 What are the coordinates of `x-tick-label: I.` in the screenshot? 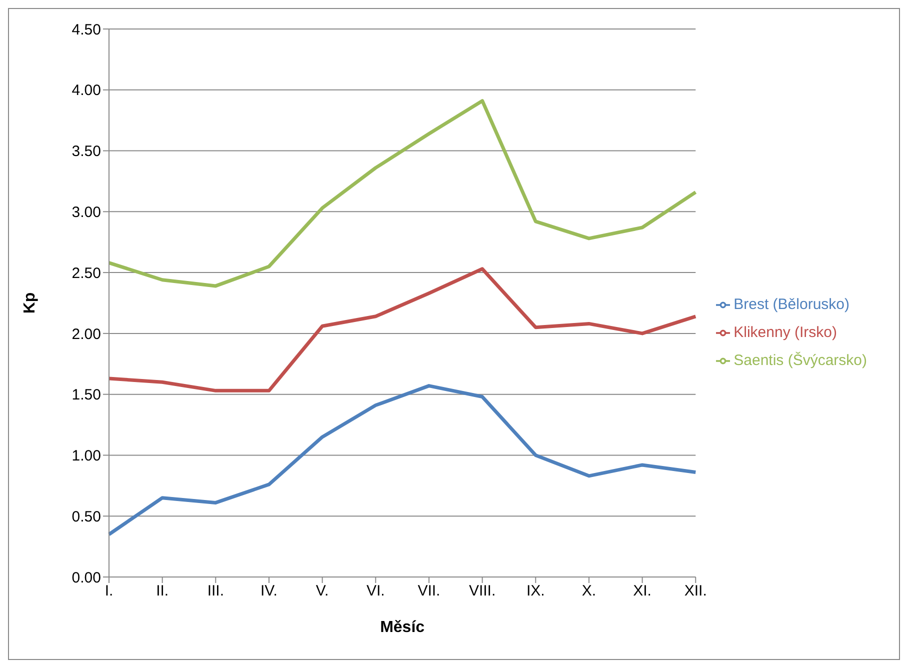 It's located at (109, 591).